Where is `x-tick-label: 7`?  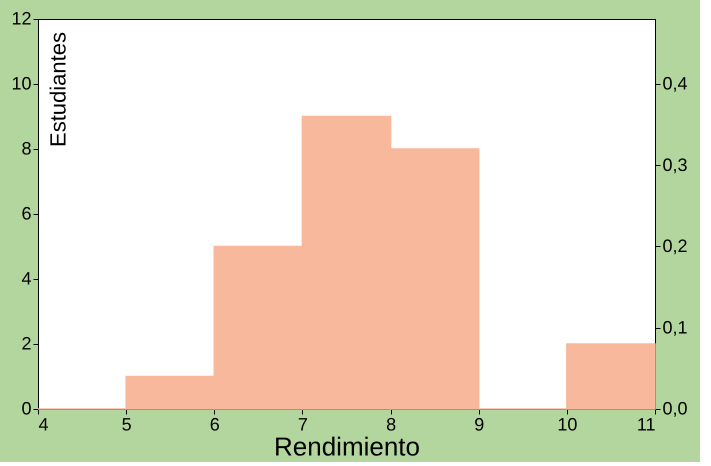
x-tick-label: 7 is located at coordinates (303, 424).